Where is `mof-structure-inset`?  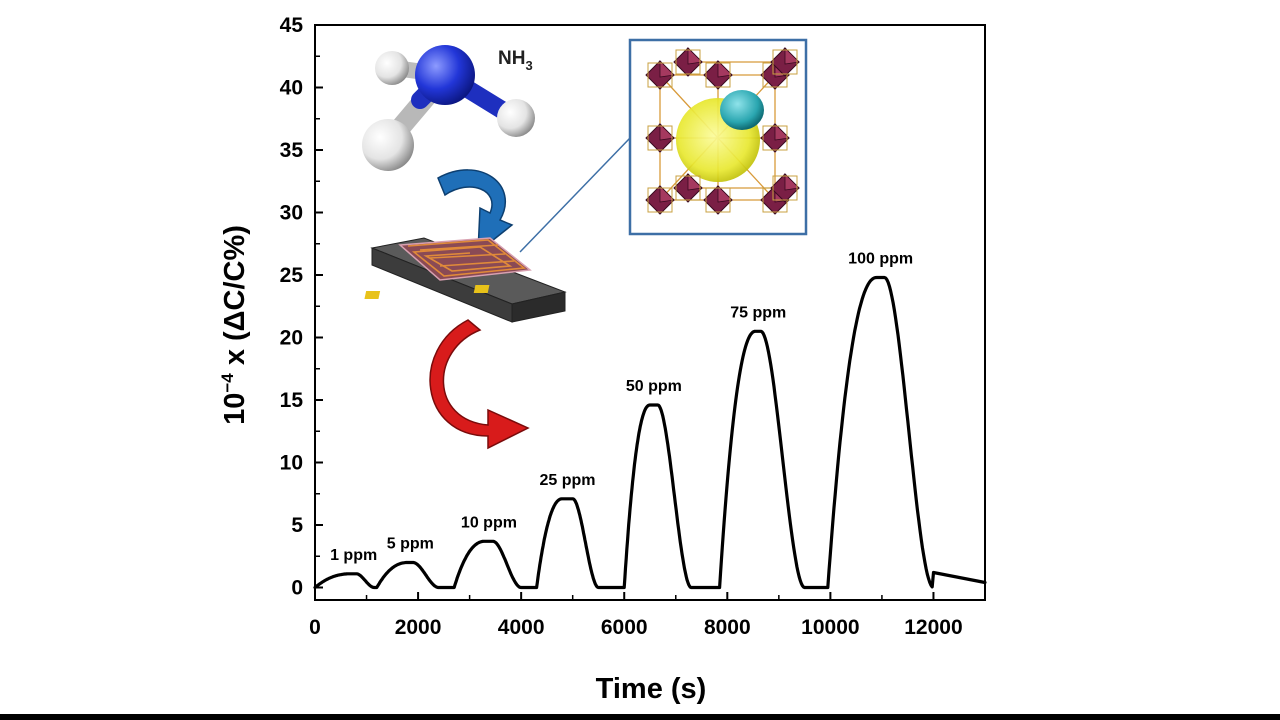 mof-structure-inset is located at coordinates (718, 137).